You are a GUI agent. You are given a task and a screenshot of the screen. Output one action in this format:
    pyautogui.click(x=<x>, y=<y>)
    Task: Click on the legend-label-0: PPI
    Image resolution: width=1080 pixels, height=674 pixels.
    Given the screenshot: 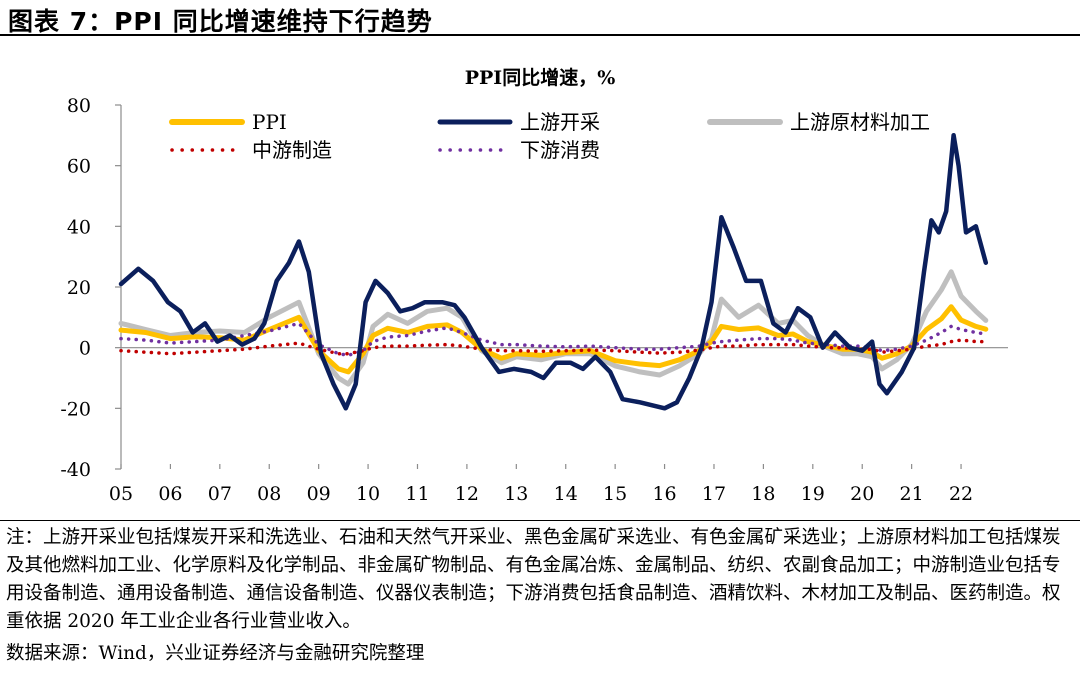 What is the action you would take?
    pyautogui.click(x=269, y=122)
    